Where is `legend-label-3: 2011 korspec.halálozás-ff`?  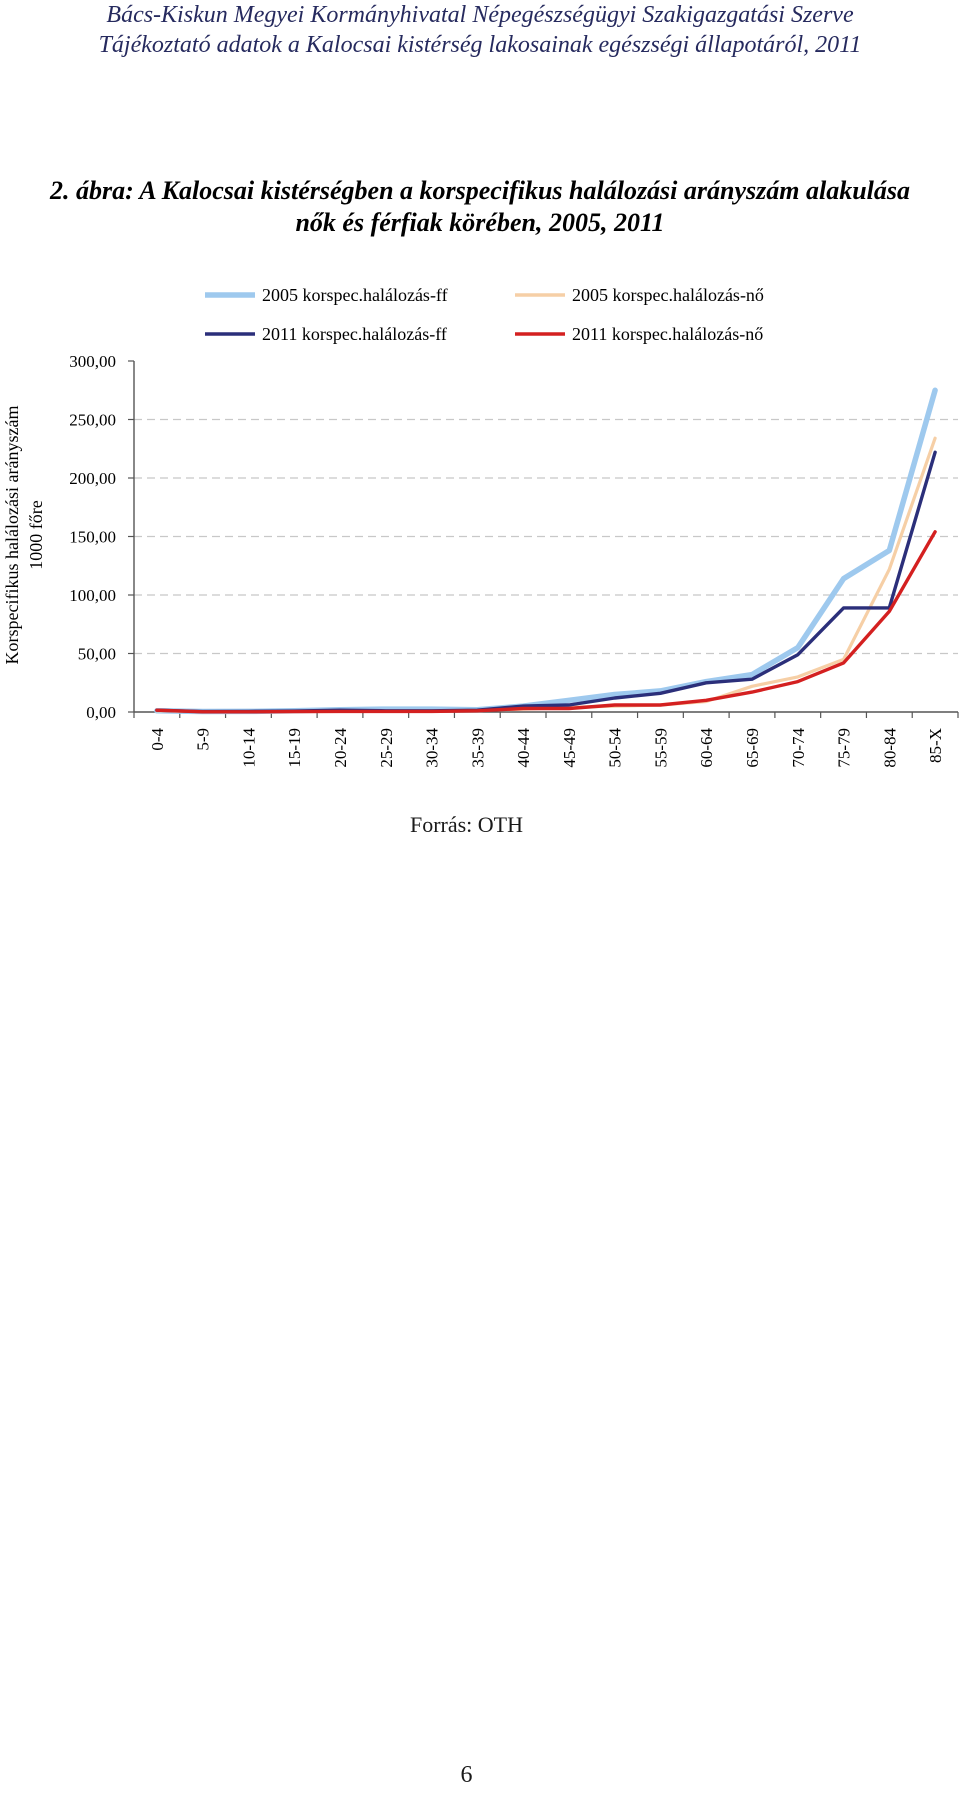 legend-label-3: 2011 korspec.halálozás-ff is located at coordinates (354, 334).